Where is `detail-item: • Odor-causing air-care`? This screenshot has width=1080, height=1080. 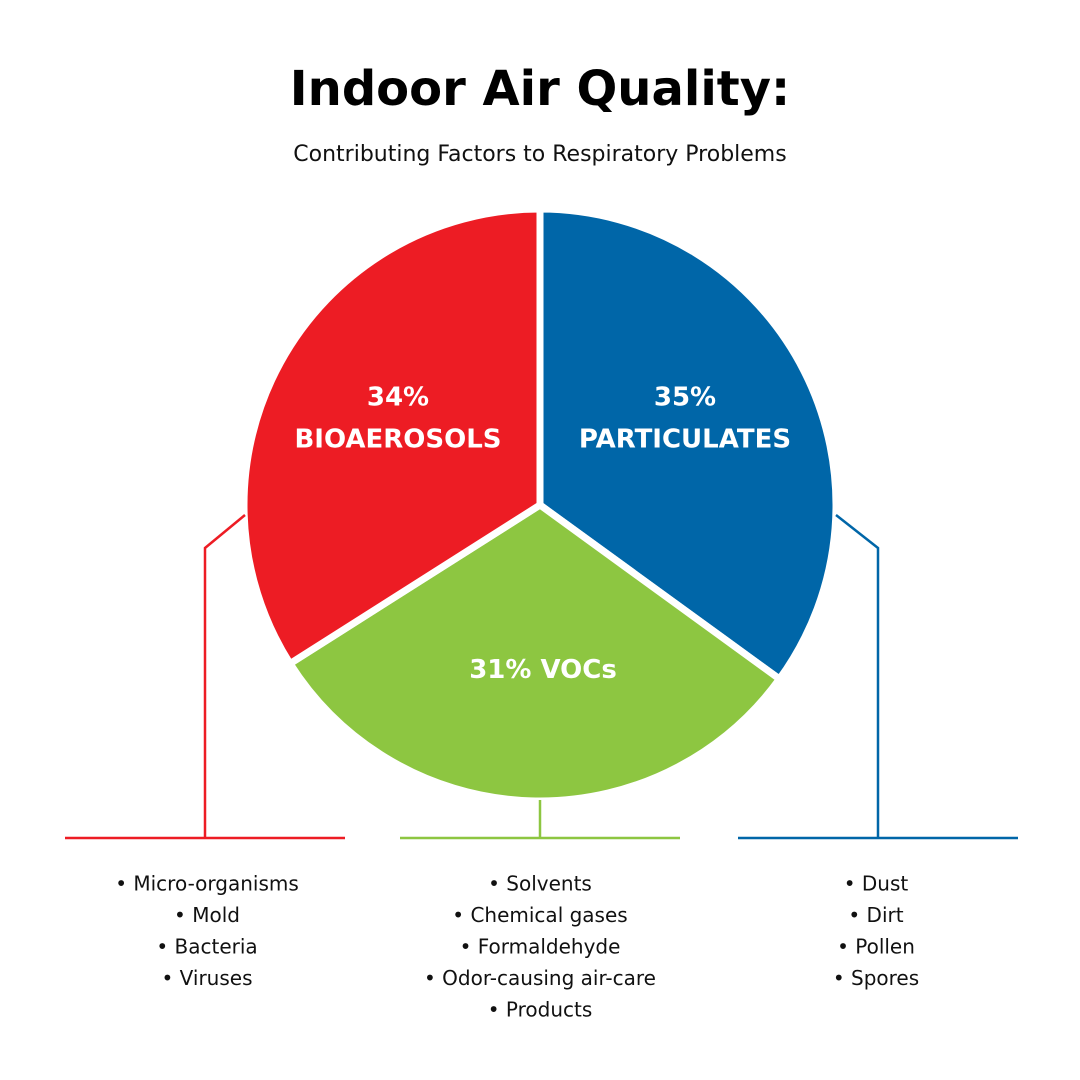
detail-item: • Odor-causing air-care is located at coordinates (540, 978).